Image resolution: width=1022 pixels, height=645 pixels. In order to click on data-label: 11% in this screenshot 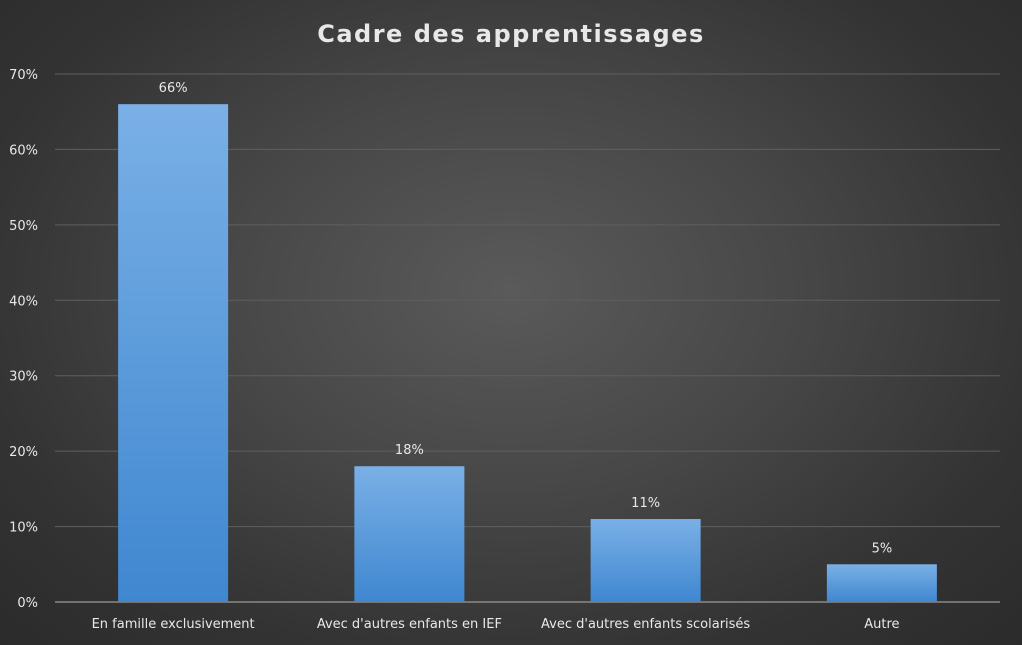, I will do `click(645, 503)`.